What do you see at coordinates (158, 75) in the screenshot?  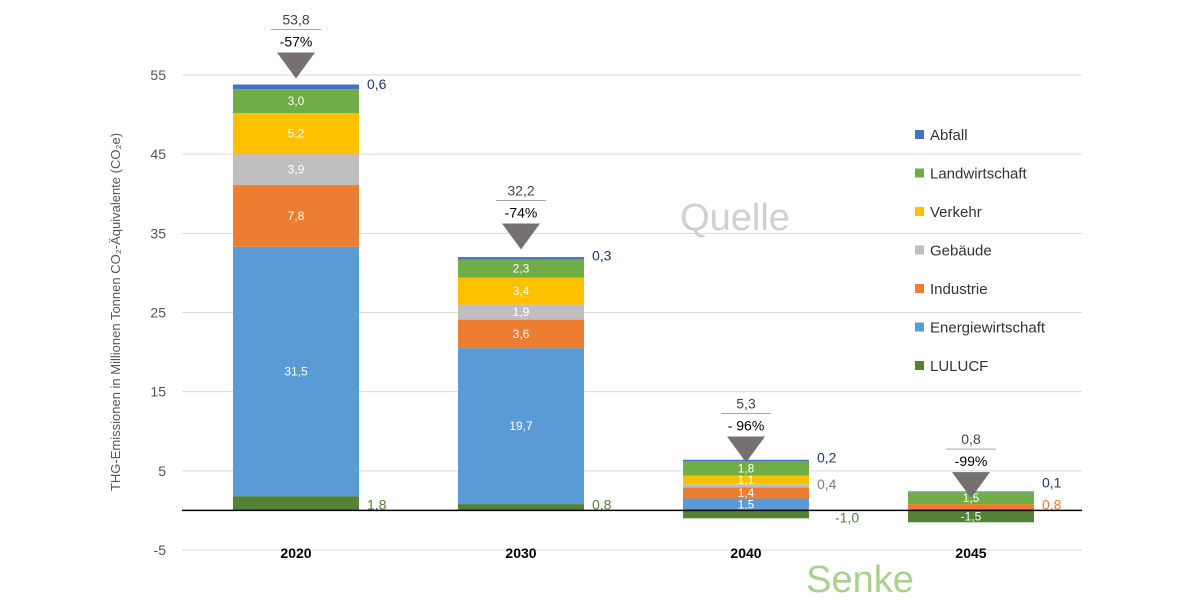 I see `y-tick-label: 55` at bounding box center [158, 75].